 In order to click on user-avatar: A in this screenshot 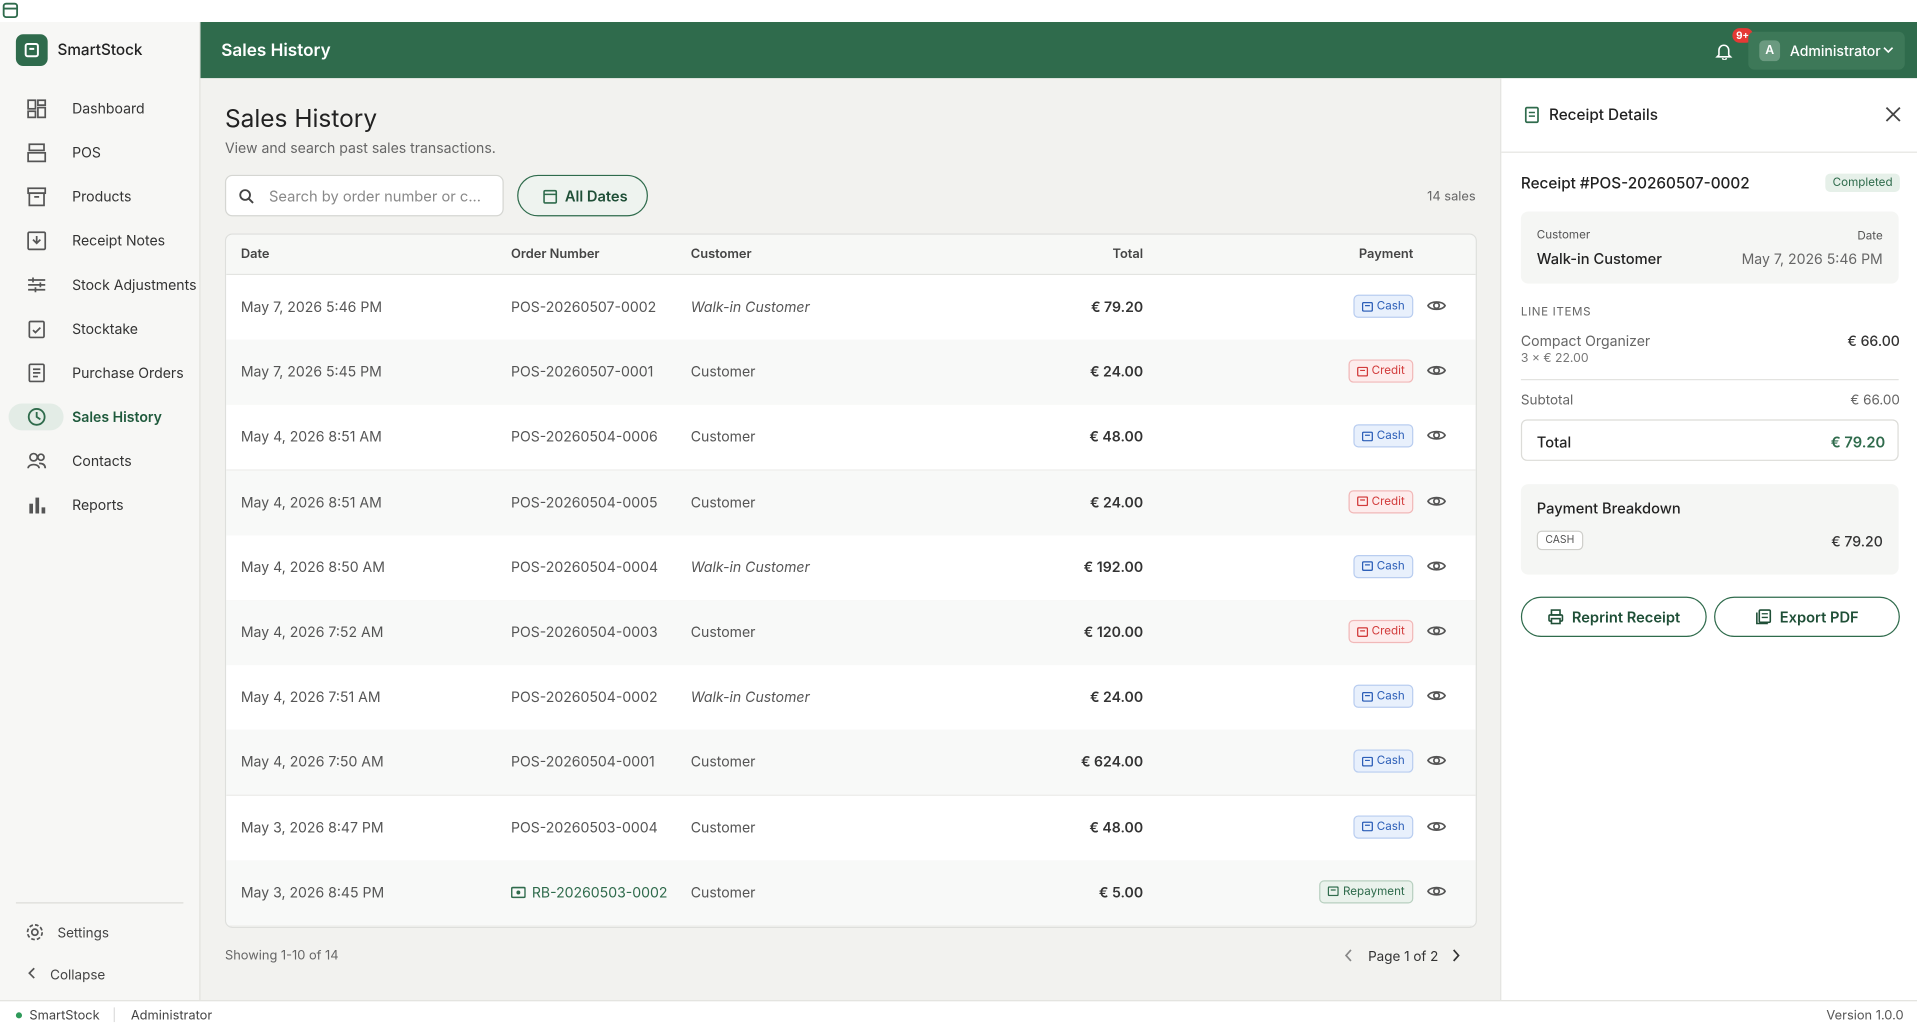, I will do `click(1770, 51)`.